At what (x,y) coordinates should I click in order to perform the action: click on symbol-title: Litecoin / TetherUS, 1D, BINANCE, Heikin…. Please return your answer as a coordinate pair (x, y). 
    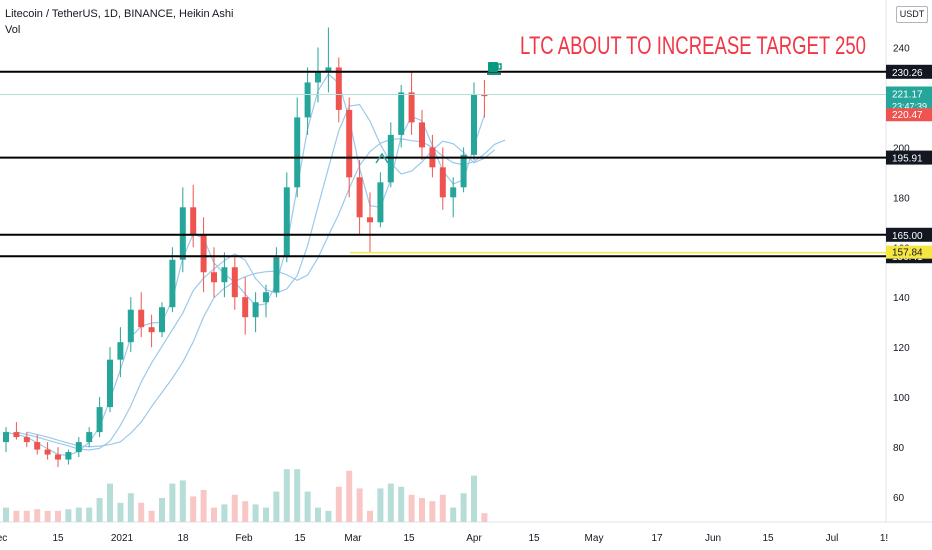
    Looking at the image, I should click on (119, 14).